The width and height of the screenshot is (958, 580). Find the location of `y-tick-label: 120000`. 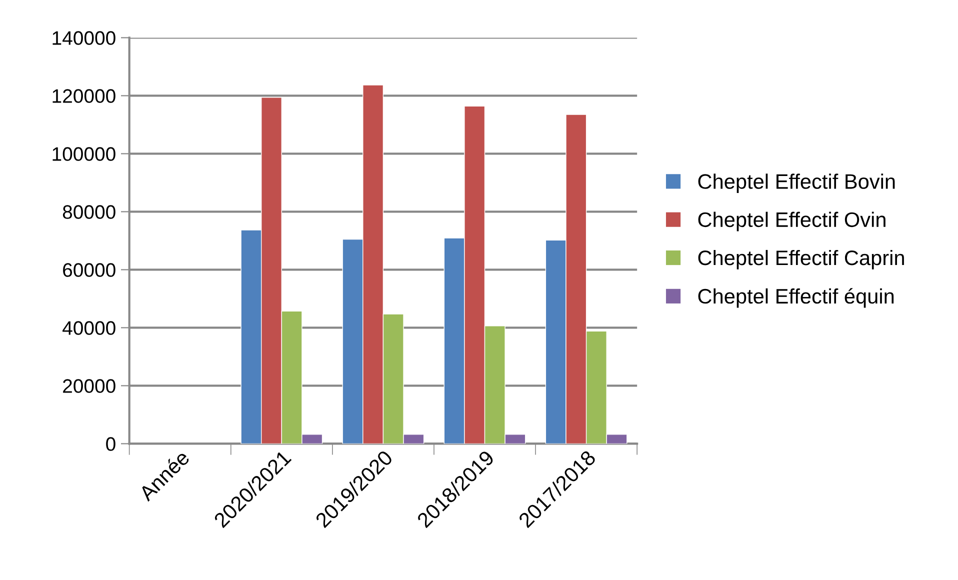

y-tick-label: 120000 is located at coordinates (84, 96).